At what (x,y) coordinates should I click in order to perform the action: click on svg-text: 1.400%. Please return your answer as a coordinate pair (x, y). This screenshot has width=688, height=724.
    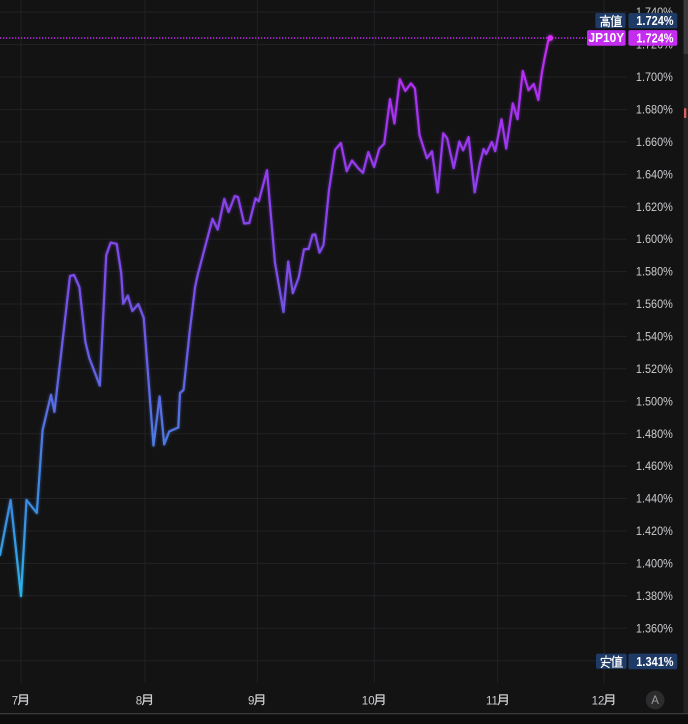
    Looking at the image, I should click on (654, 564).